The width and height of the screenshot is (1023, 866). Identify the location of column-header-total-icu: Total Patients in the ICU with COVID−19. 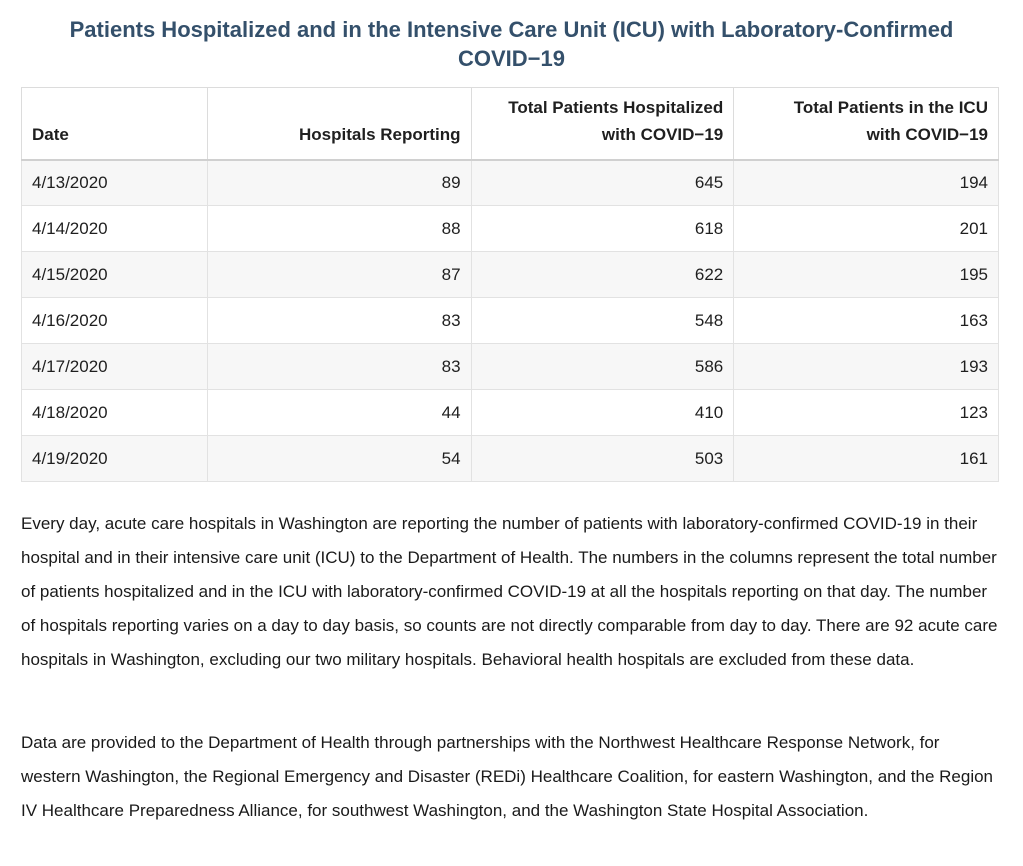
(866, 124).